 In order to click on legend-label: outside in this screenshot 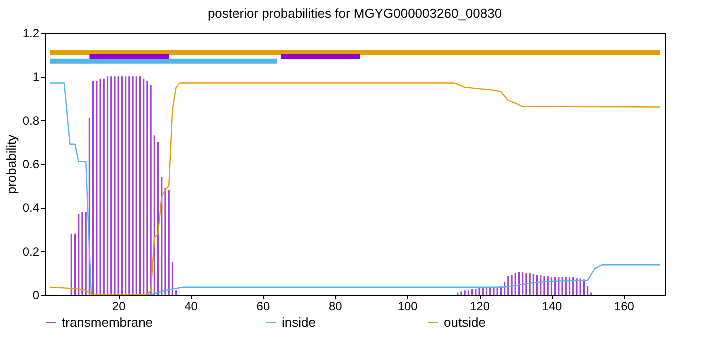, I will do `click(465, 322)`.